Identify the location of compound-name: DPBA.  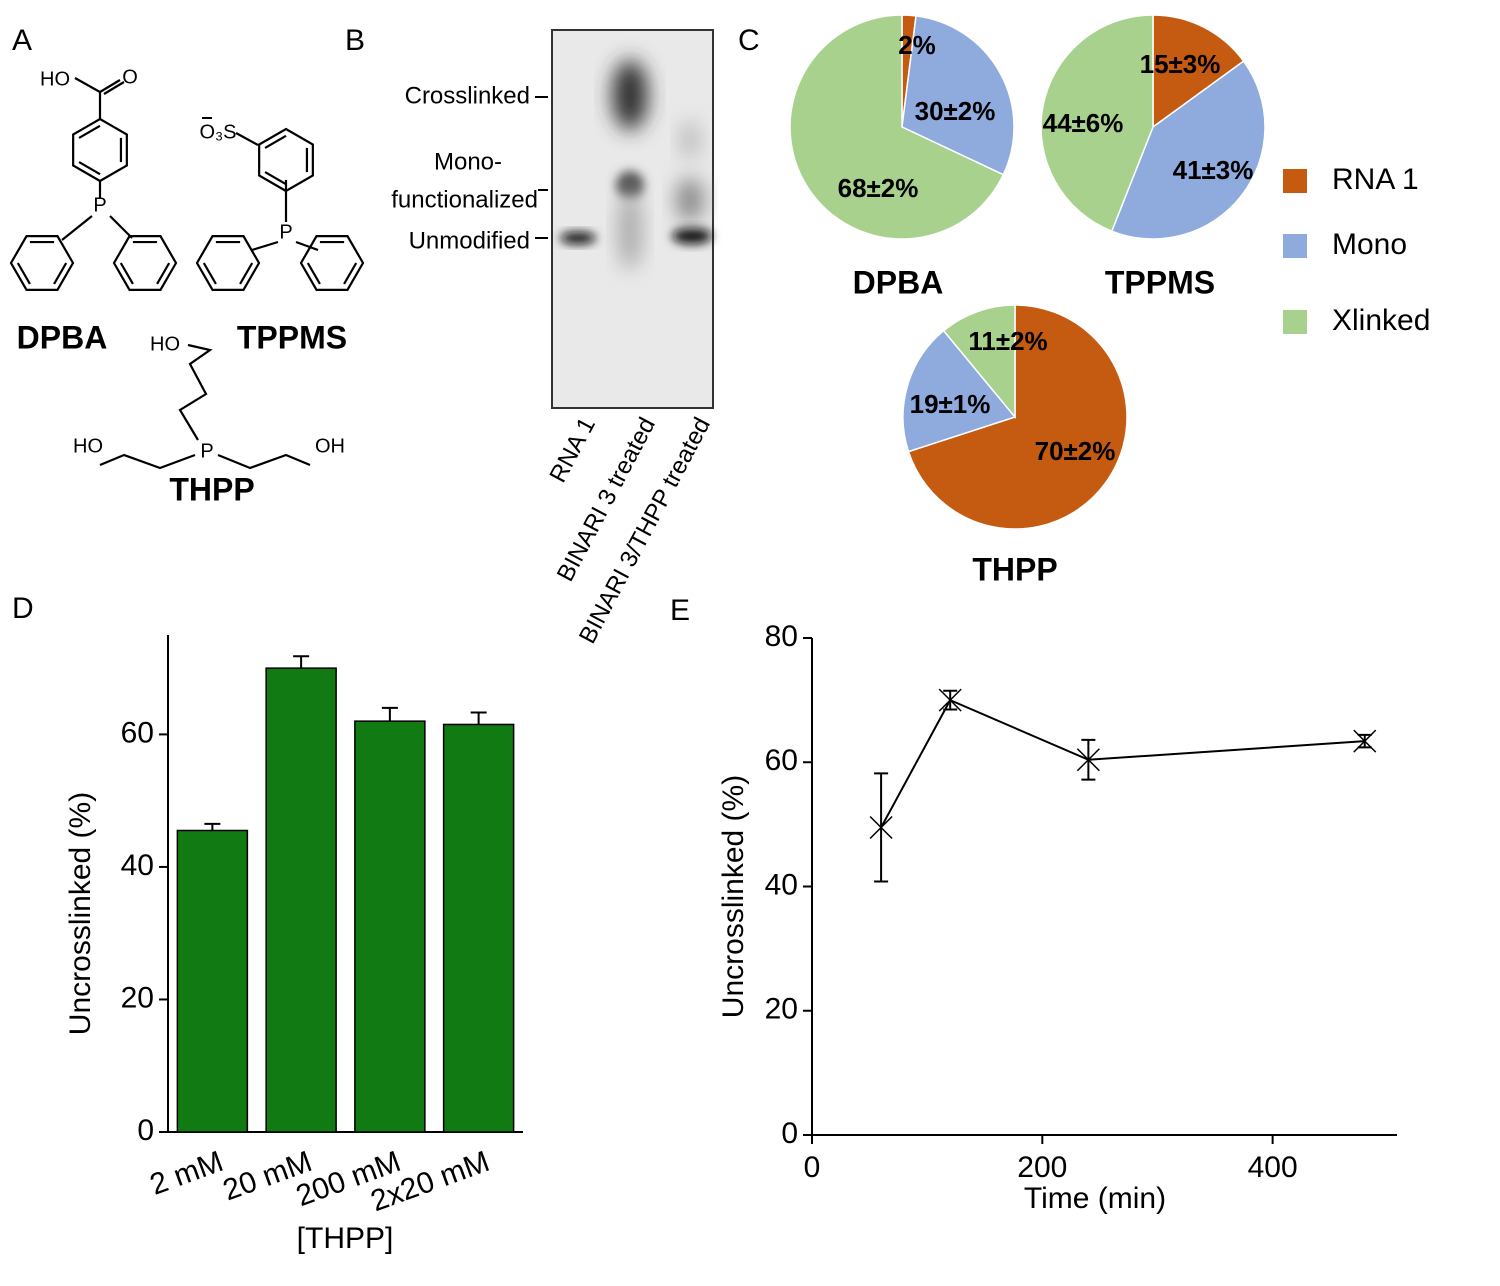
(62, 337).